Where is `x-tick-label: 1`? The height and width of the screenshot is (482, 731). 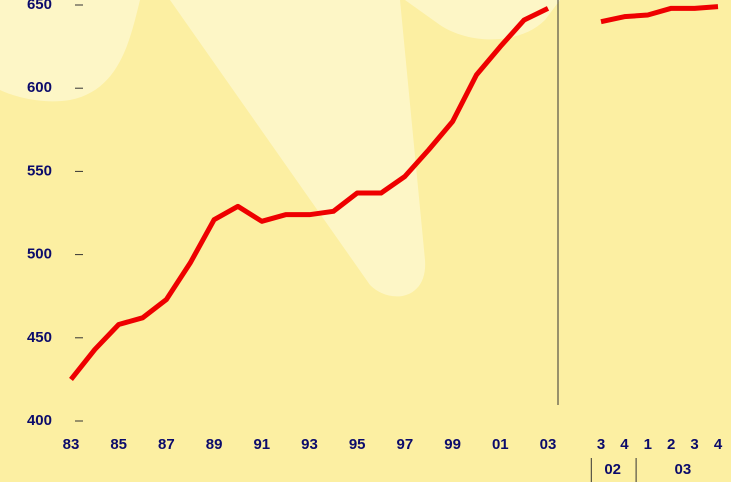
x-tick-label: 1 is located at coordinates (648, 444).